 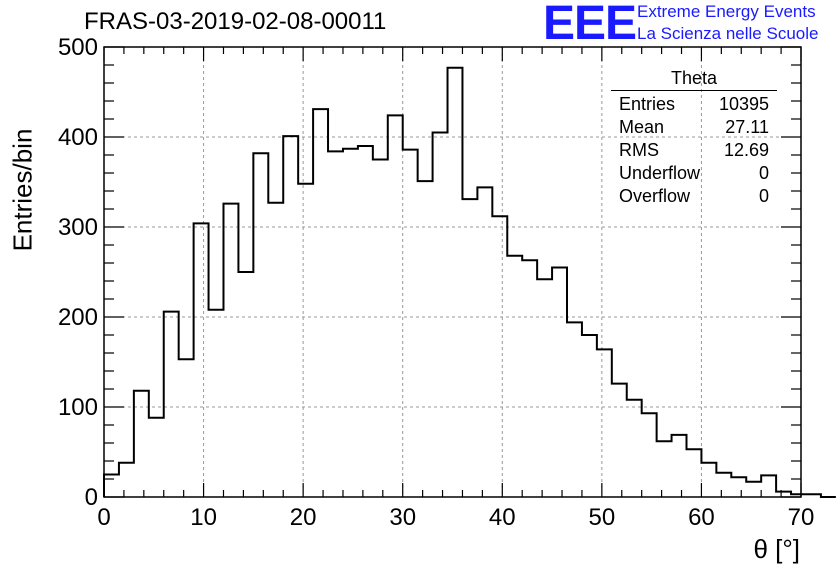 I want to click on stats-label: Underflow, so click(x=660, y=173).